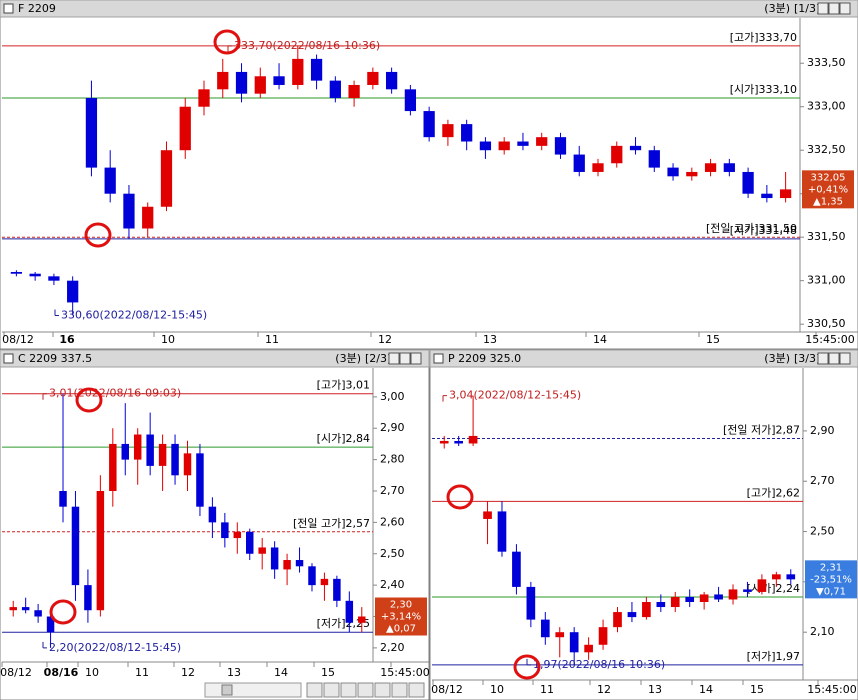 This screenshot has height=700, width=858. Describe the element at coordinates (392, 521) in the screenshot. I see `y-tick-label: 2,60` at that location.